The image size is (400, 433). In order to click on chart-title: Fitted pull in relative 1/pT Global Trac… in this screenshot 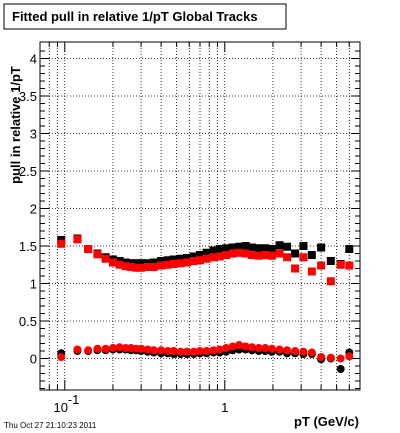, I will do `click(135, 16)`.